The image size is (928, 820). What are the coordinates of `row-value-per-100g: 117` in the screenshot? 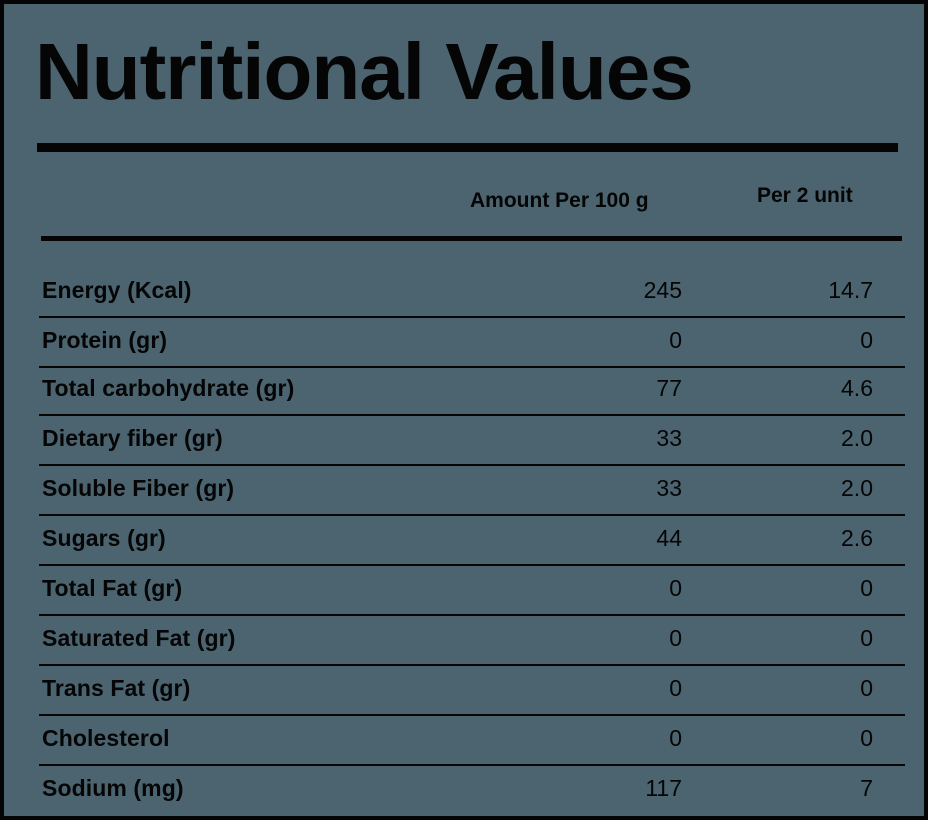 It's located at (663, 788).